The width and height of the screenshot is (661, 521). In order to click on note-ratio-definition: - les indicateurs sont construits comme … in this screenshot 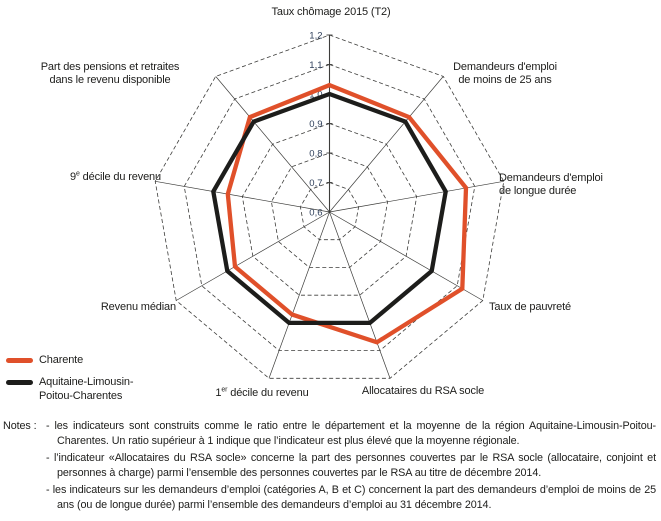, I will do `click(351, 433)`.